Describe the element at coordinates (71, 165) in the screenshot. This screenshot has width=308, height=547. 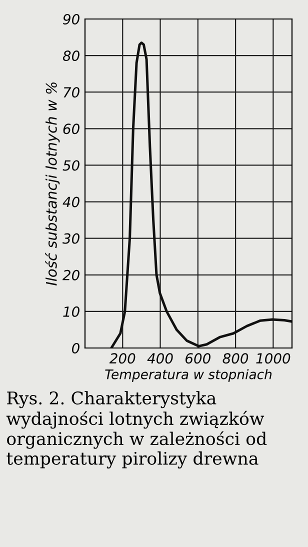
I see `y-tick-label: 50` at that location.